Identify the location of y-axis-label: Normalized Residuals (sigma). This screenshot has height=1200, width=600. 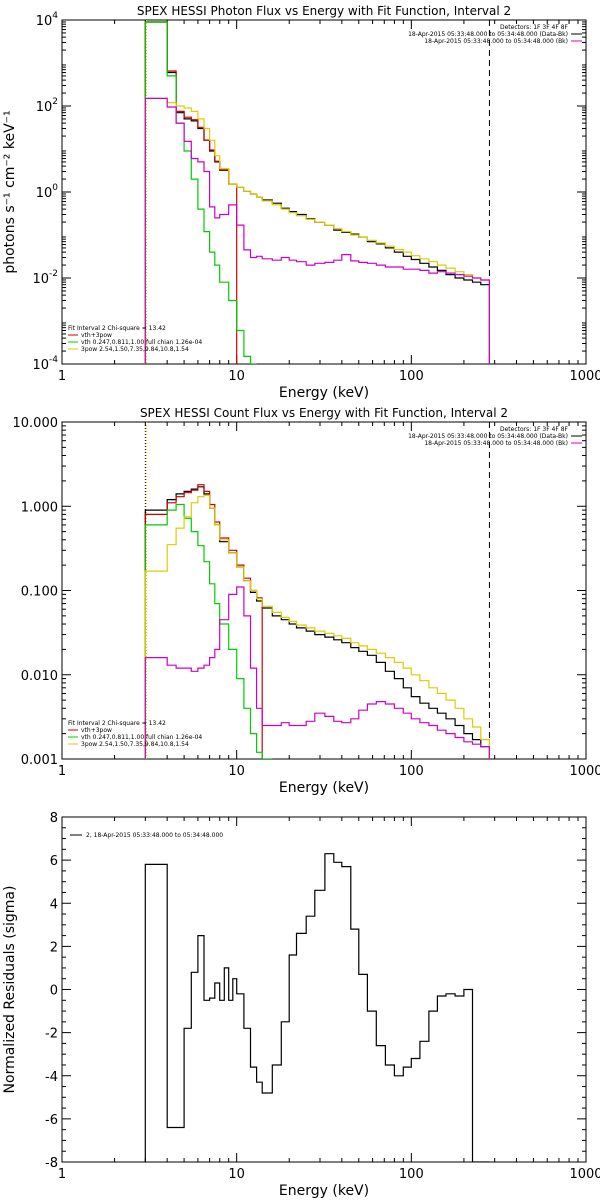
(10, 990).